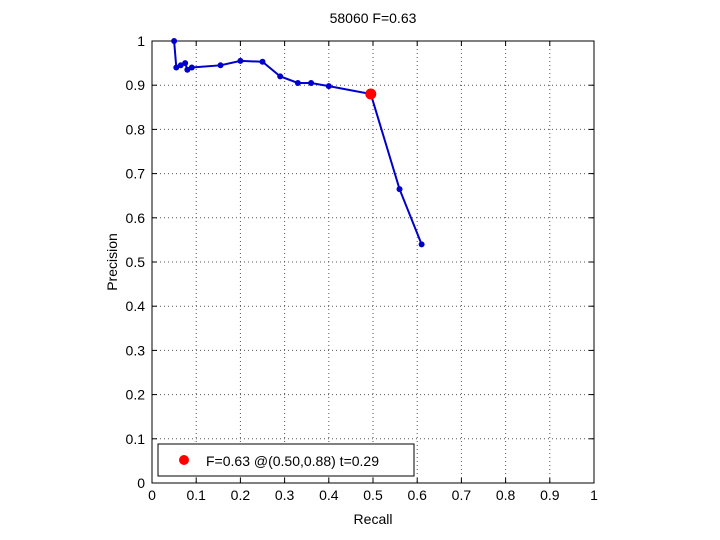 This screenshot has height=540, width=720. What do you see at coordinates (136, 306) in the screenshot?
I see `y-tick-label: 0.4` at bounding box center [136, 306].